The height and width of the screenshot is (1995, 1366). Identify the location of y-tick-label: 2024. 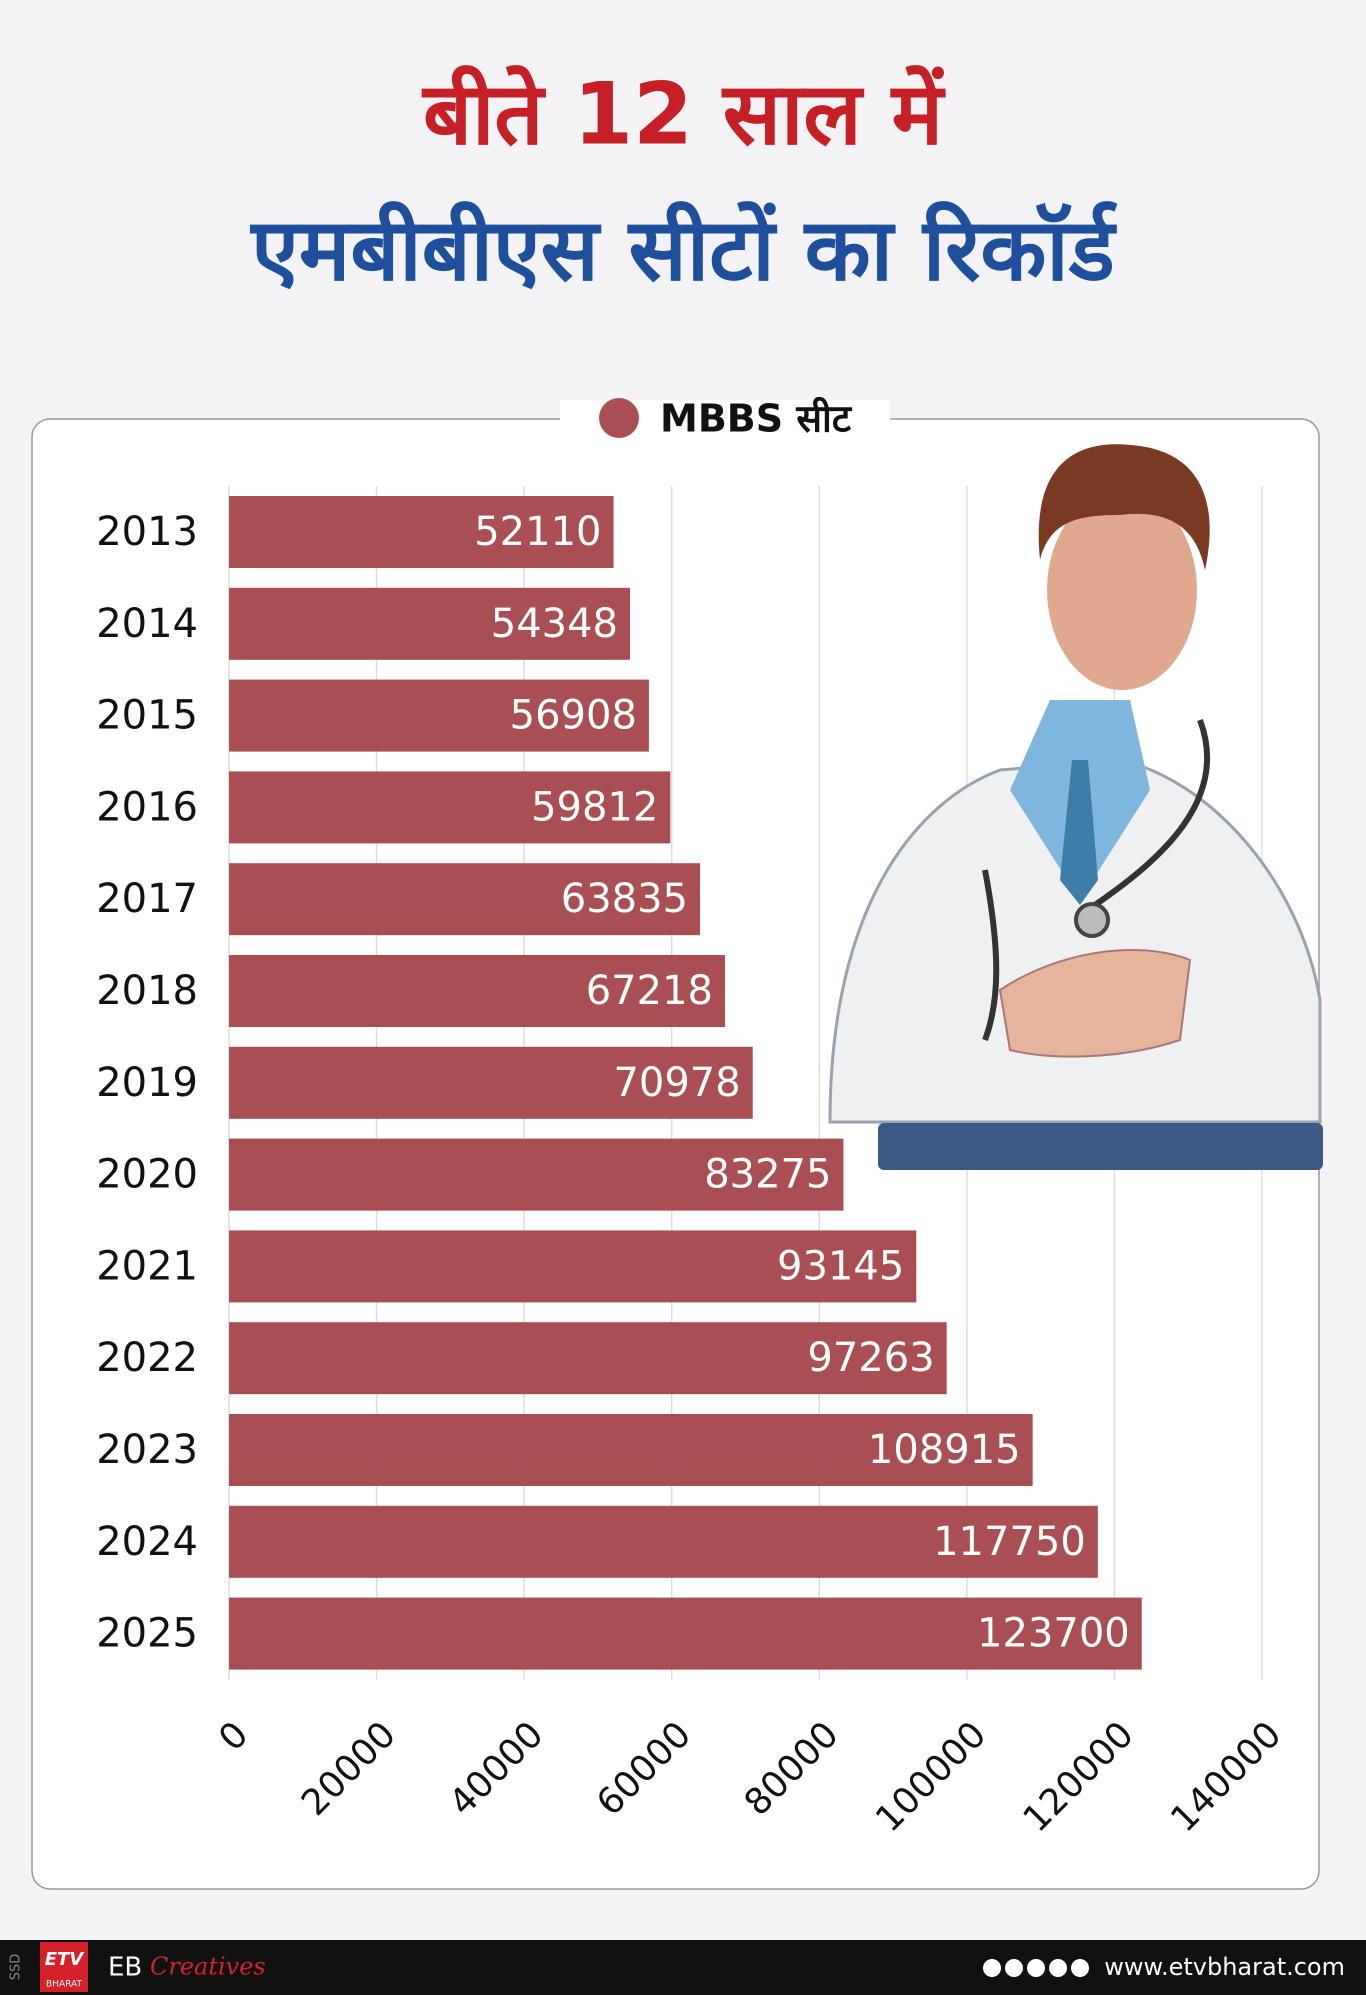
(147, 1542).